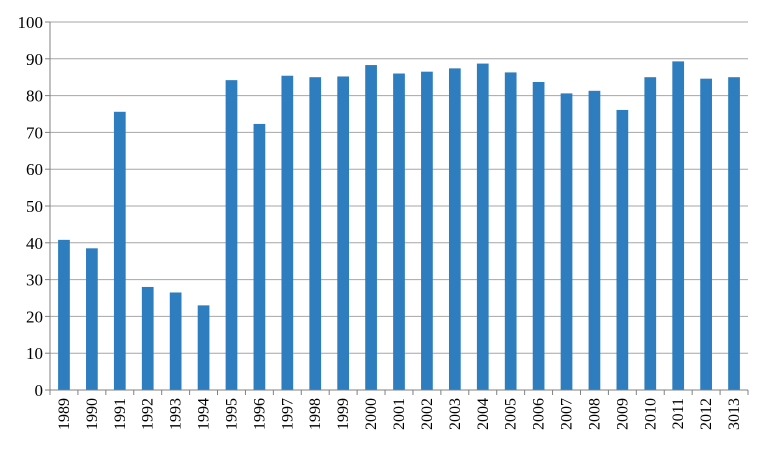 The height and width of the screenshot is (463, 771). What do you see at coordinates (64, 414) in the screenshot?
I see `x-tick-label: 1989` at bounding box center [64, 414].